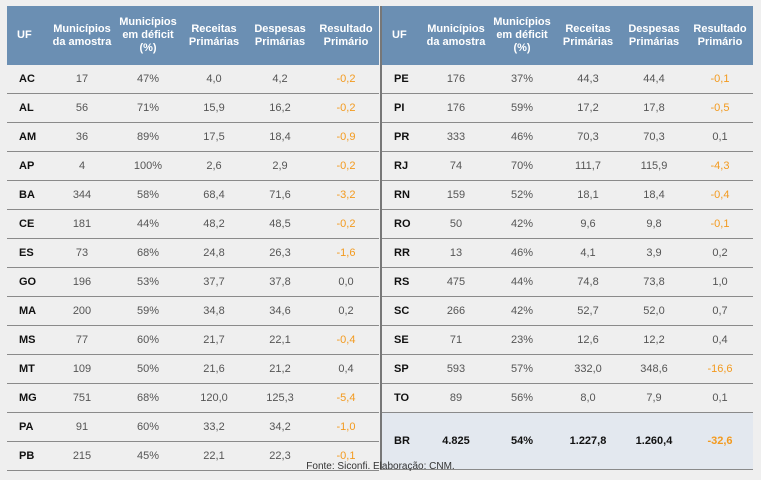 This screenshot has height=480, width=761. Describe the element at coordinates (588, 253) in the screenshot. I see `cell-receitas: 4,1` at that location.